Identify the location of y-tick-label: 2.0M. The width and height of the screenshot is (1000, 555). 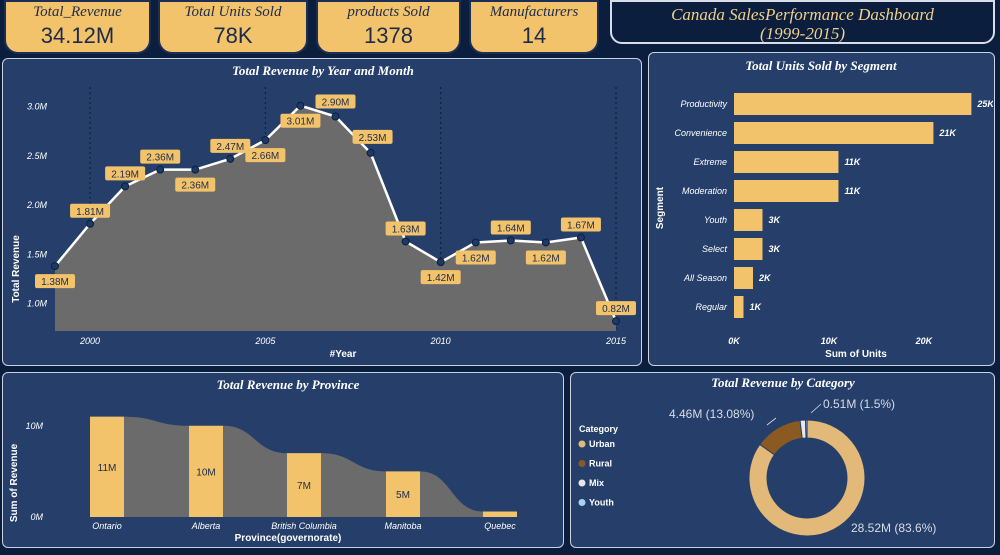
(37, 205).